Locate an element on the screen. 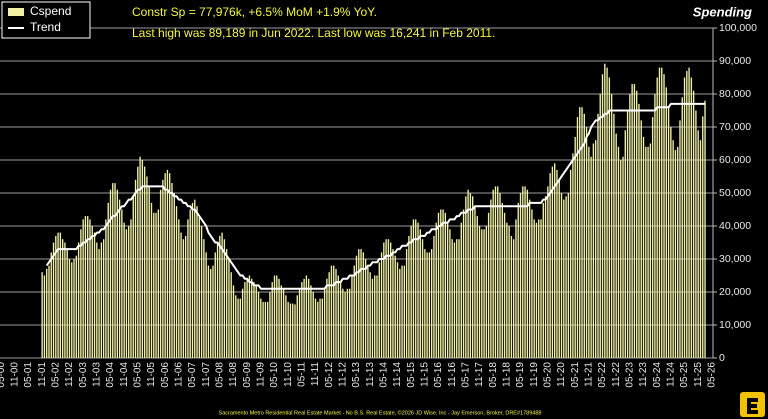 The image size is (768, 419). y-tick-label: 30,000 is located at coordinates (735, 259).